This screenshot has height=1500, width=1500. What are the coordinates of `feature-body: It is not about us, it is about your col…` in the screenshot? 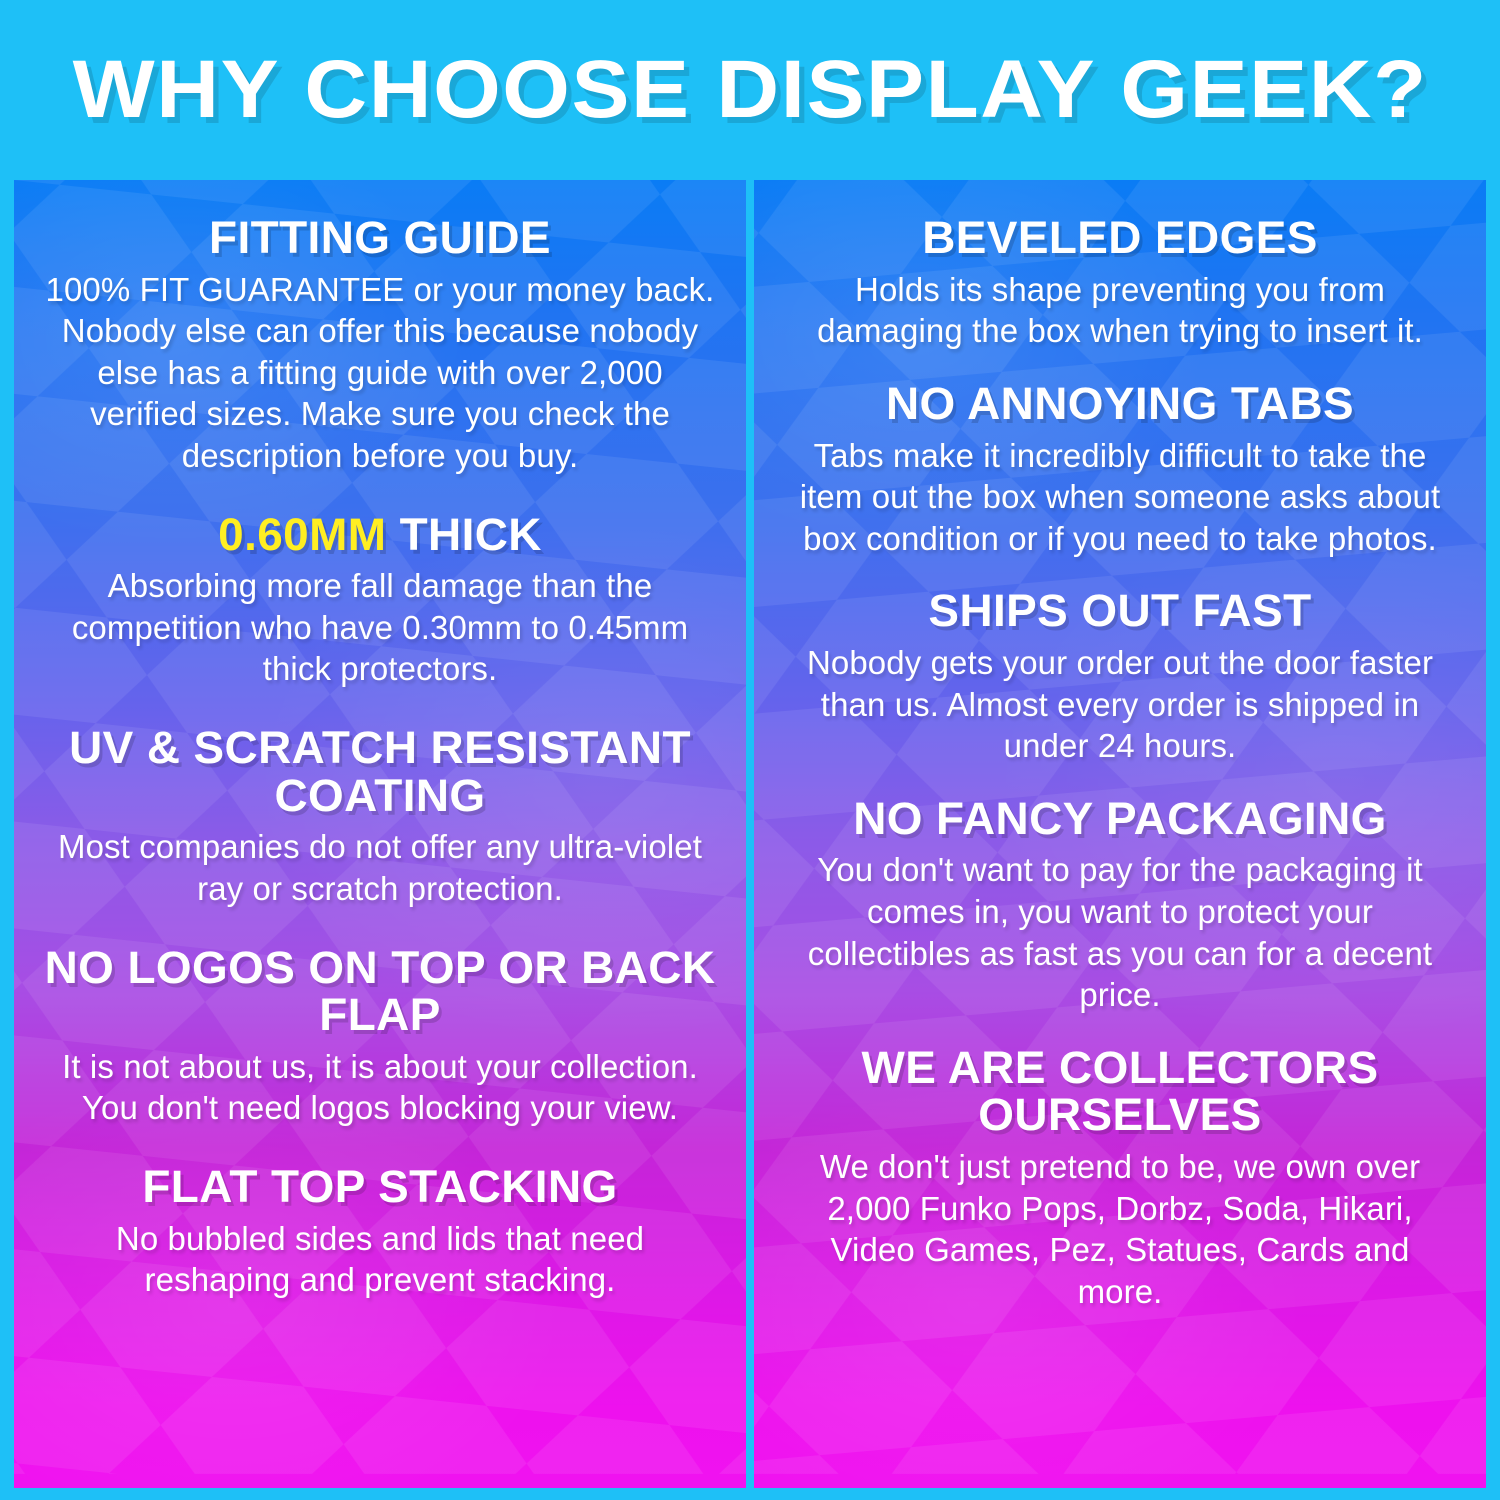 It's located at (380, 1087).